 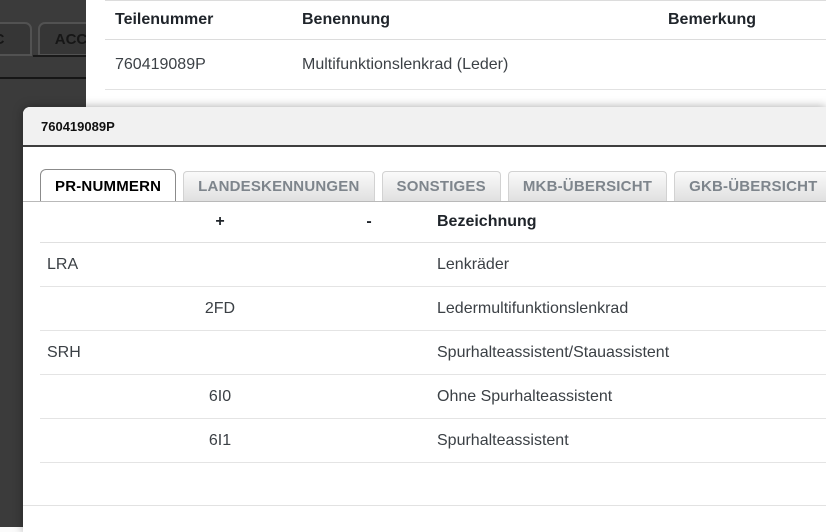 I want to click on pr-table-row: 6I1 Spurhalteassistent, so click(x=433, y=441).